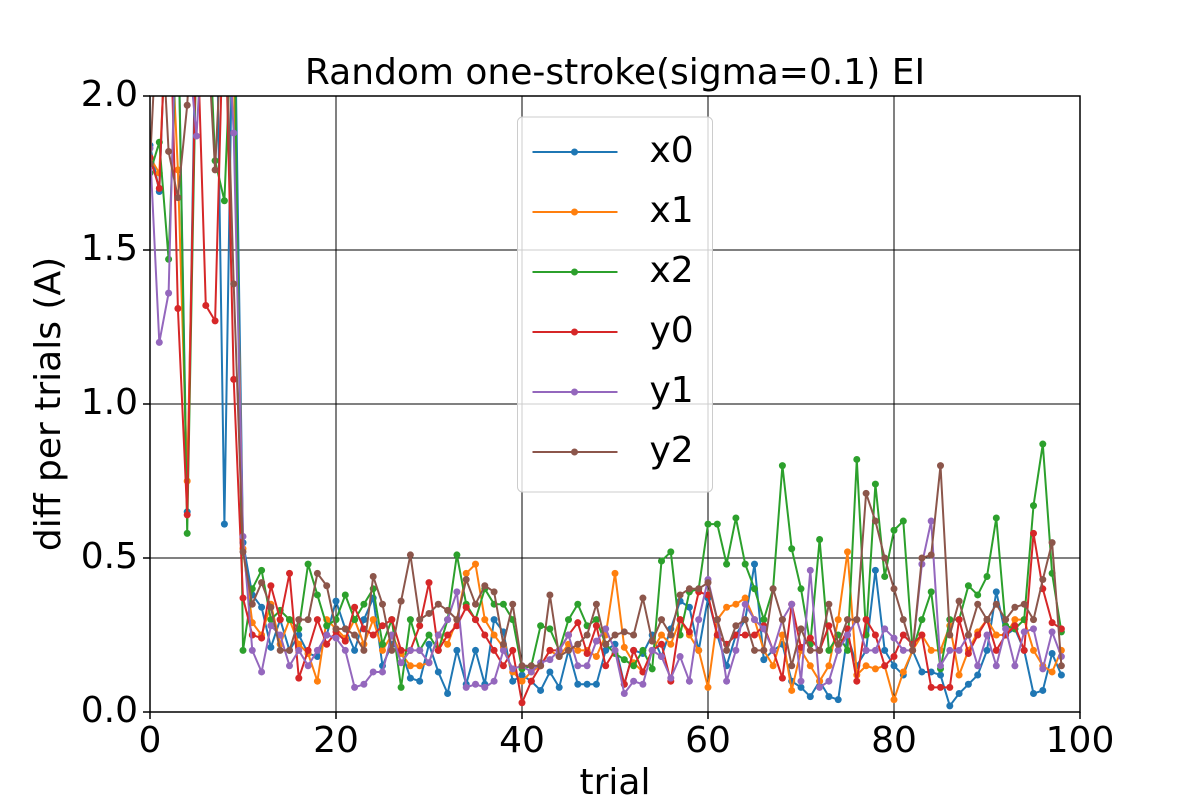 The image size is (1200, 800). What do you see at coordinates (109, 94) in the screenshot?
I see `y-tick-label: 2.0` at bounding box center [109, 94].